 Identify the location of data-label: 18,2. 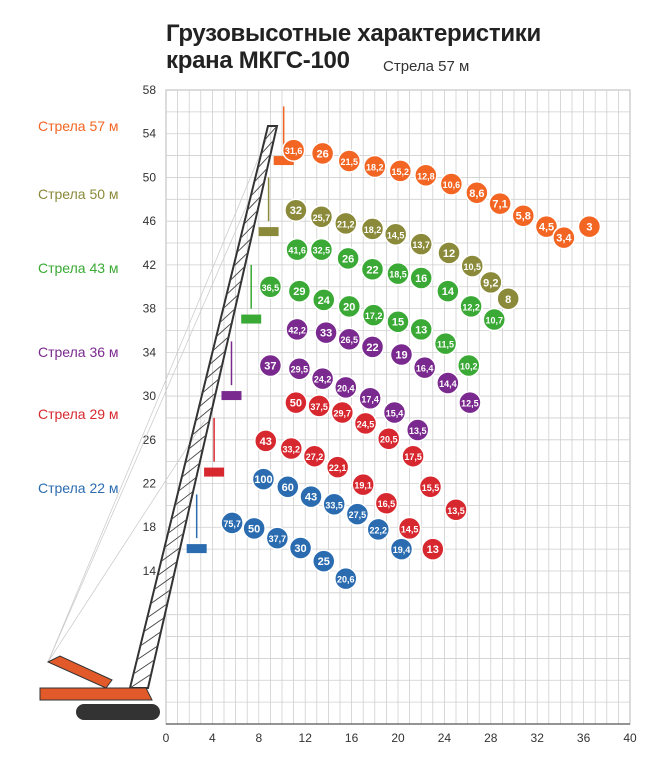
(375, 168).